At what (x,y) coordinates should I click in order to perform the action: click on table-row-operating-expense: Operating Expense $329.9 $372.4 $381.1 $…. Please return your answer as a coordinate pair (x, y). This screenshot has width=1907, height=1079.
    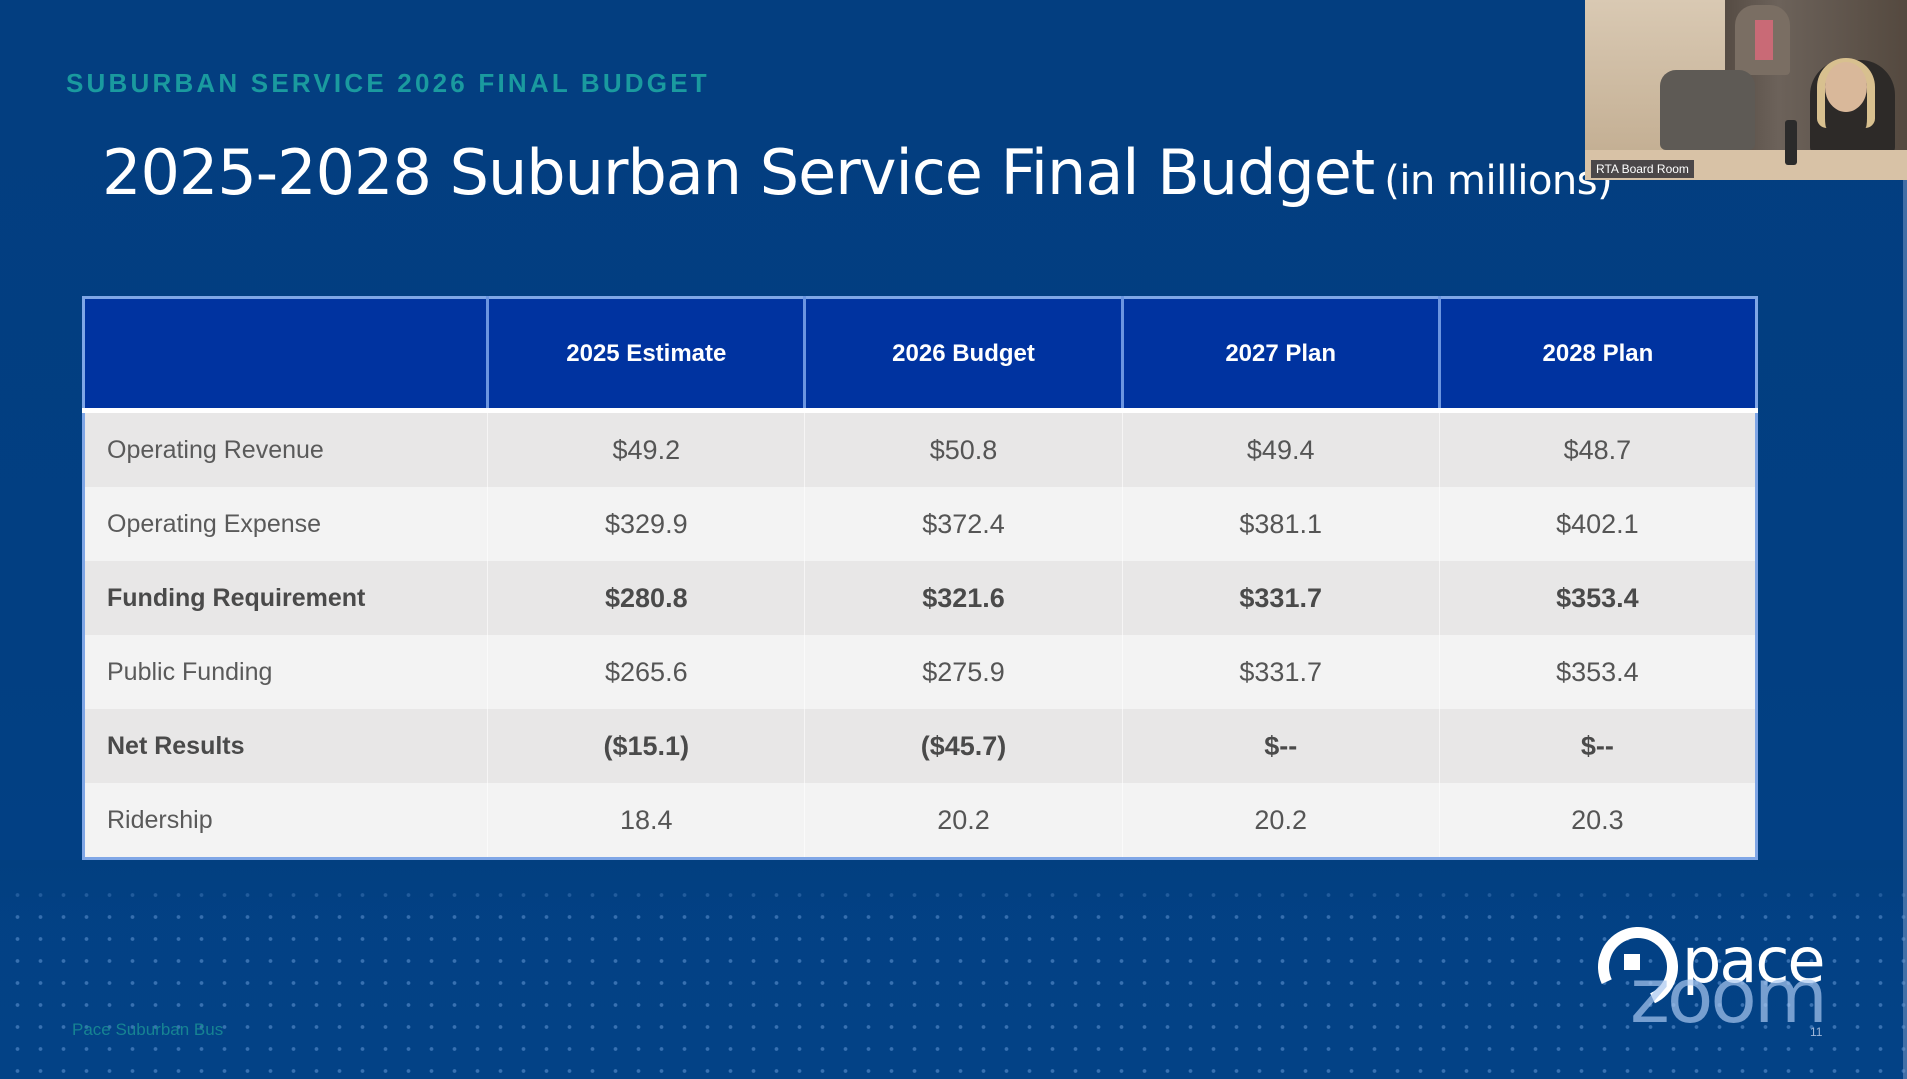
    Looking at the image, I should click on (920, 524).